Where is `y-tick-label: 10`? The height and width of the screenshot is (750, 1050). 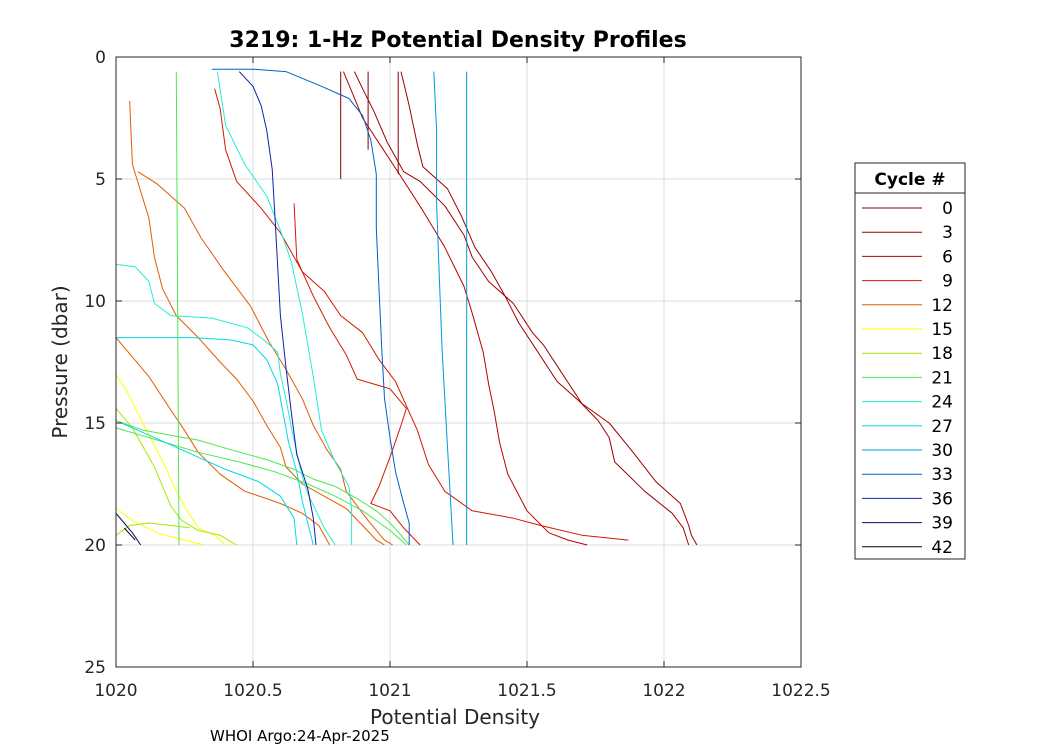 y-tick-label: 10 is located at coordinates (95, 302).